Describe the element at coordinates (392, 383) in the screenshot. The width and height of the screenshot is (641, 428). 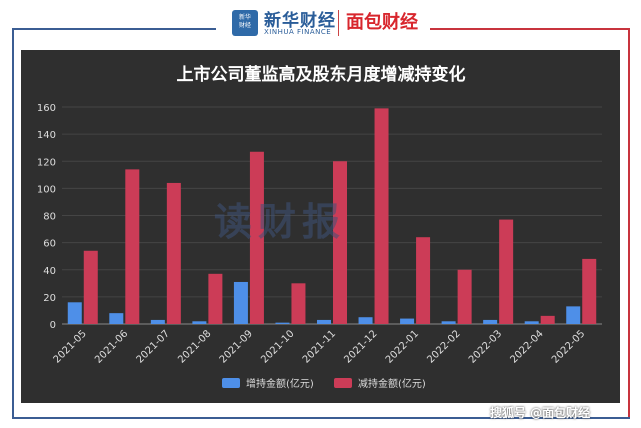
I see `legend-label-decrease: 减持金额(亿元)` at that location.